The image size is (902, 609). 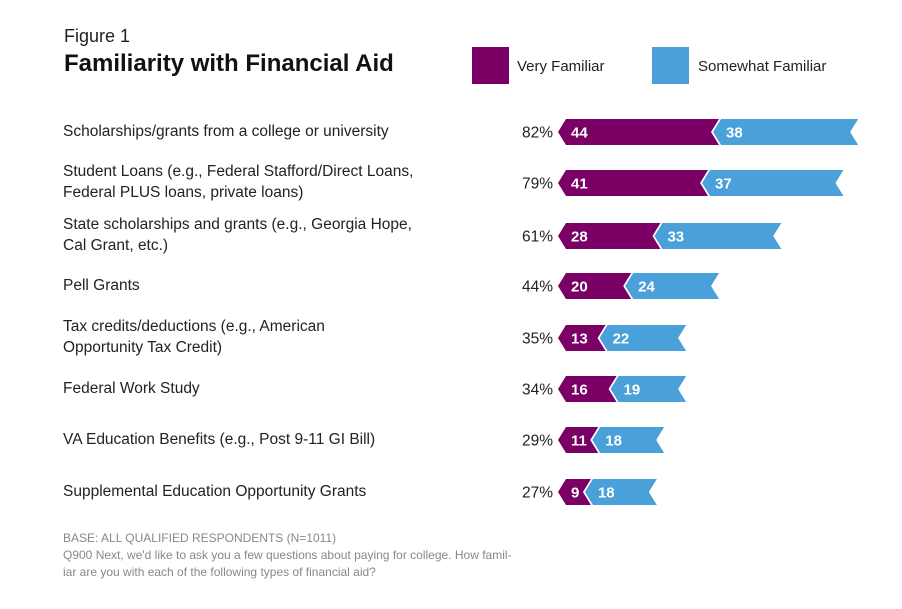 I want to click on legend-swatch-somewhat-familiar, so click(x=670, y=65).